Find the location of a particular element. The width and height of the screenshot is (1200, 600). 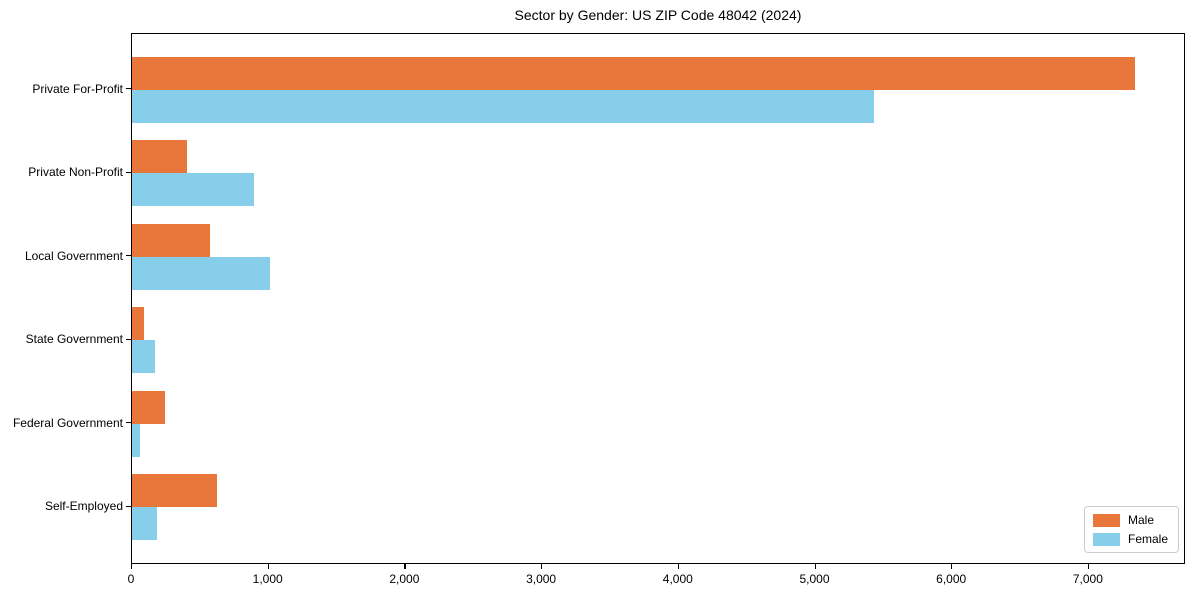

x-tick-label: 1,000 is located at coordinates (267, 579).